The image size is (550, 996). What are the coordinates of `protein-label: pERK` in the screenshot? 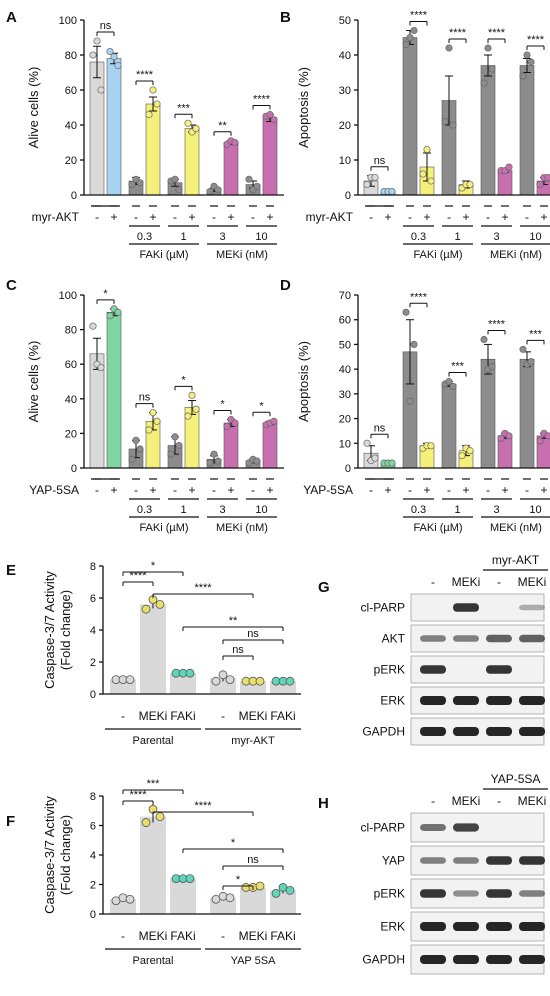 It's located at (389, 670).